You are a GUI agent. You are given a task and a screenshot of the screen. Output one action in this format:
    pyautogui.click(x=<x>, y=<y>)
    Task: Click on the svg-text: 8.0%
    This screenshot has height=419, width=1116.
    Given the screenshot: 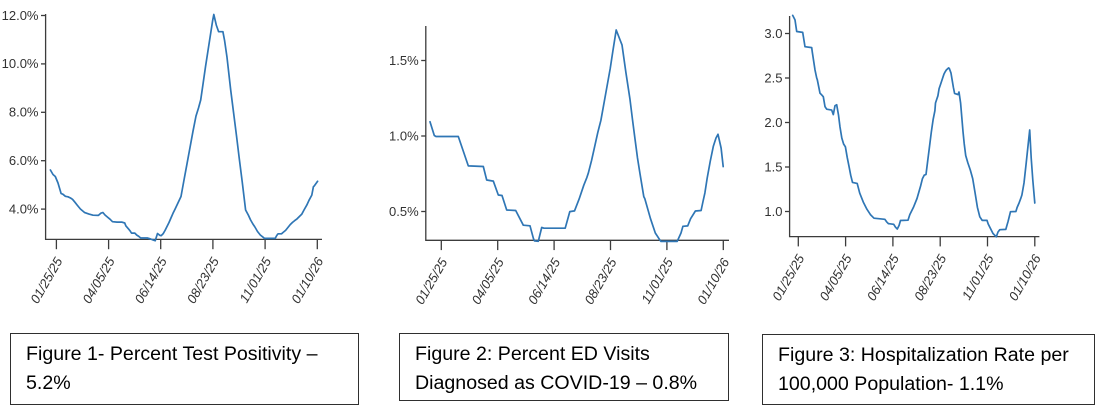 What is the action you would take?
    pyautogui.click(x=24, y=112)
    